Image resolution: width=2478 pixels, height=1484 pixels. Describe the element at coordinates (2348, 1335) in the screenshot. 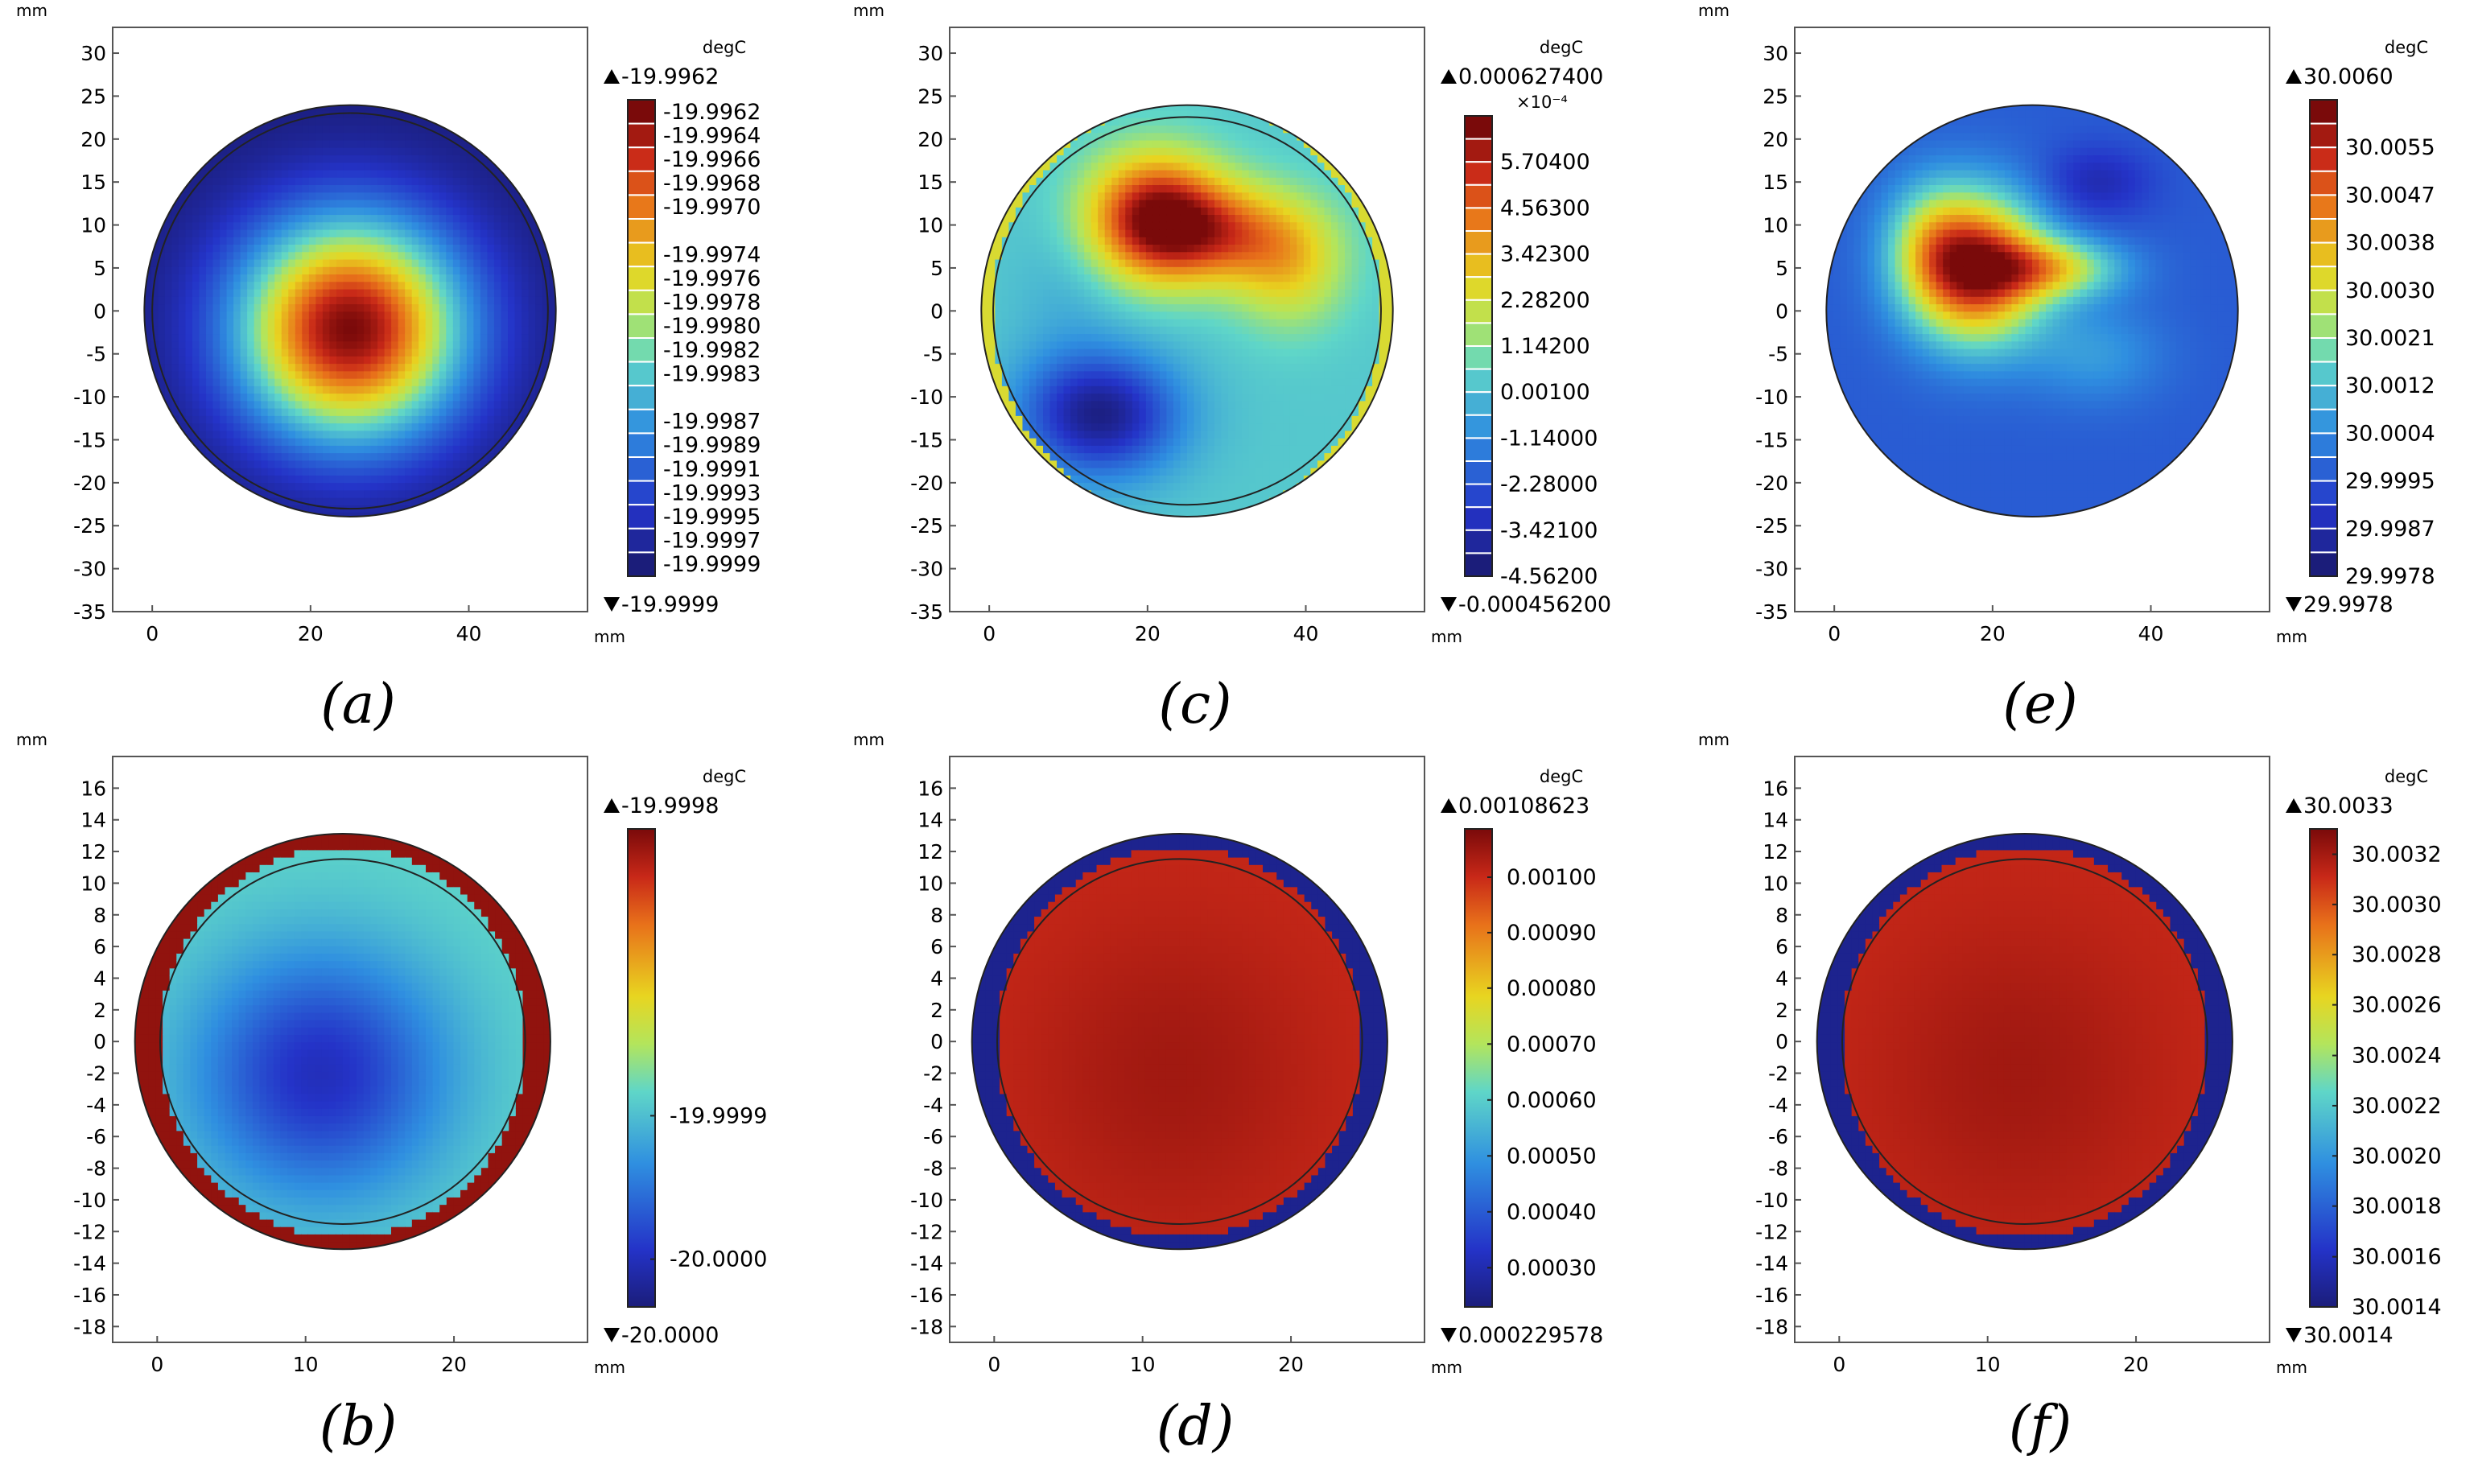

I see `colorbar-min-label: 30.0014` at that location.